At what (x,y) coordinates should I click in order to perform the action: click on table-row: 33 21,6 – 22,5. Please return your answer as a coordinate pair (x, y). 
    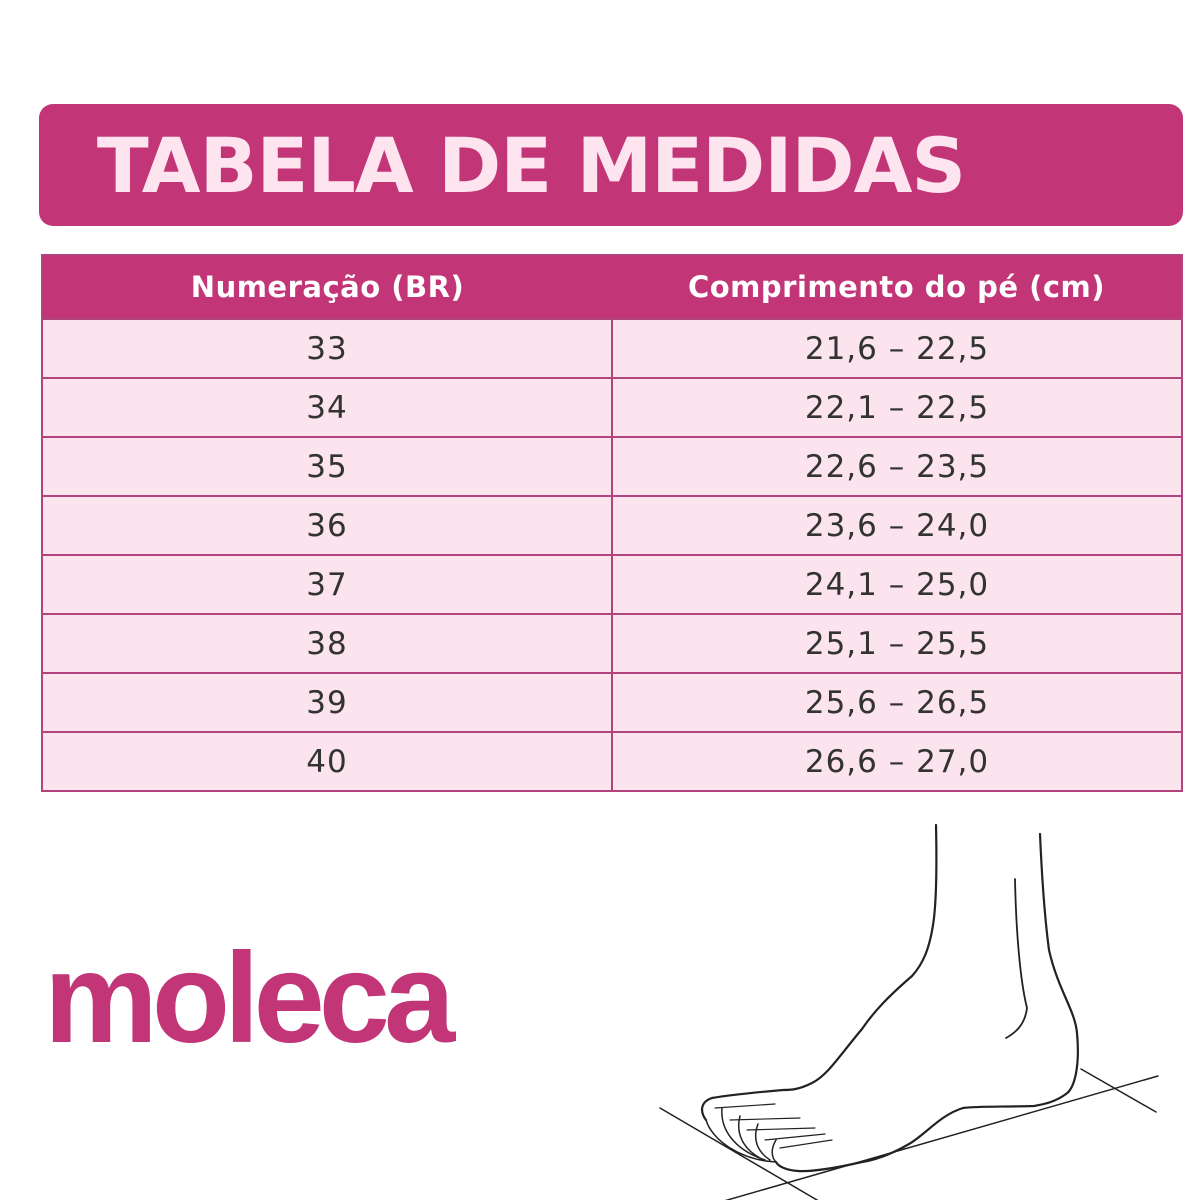
    Looking at the image, I should click on (612, 348).